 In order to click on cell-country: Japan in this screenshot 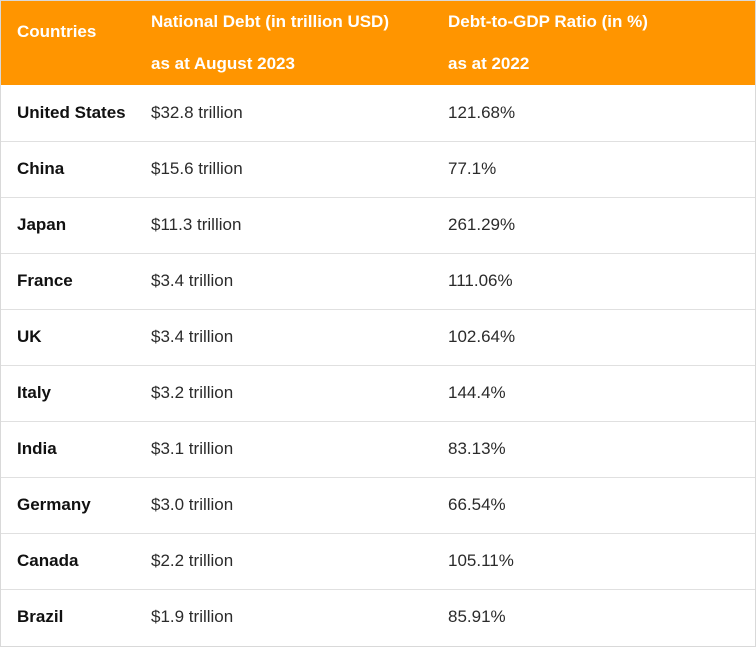, I will do `click(42, 224)`.